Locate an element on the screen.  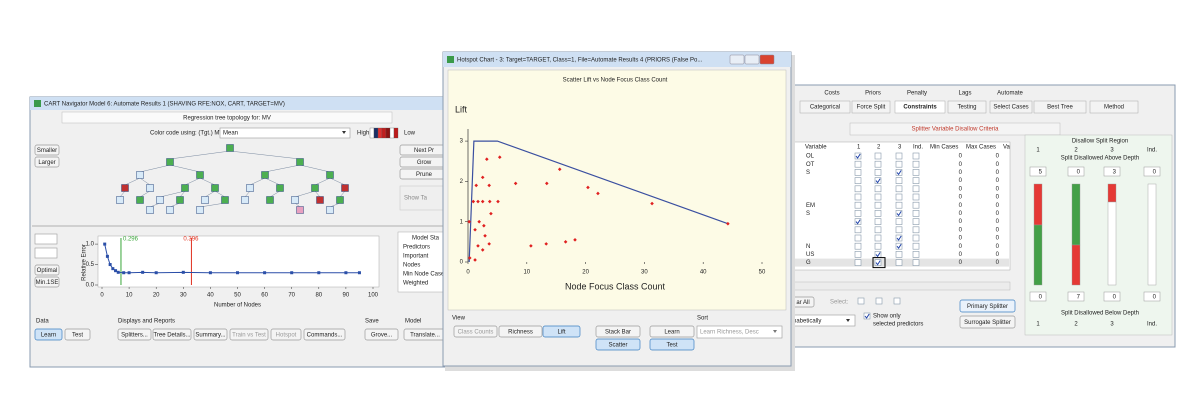
button-label: Min.1SE is located at coordinates (47, 283).